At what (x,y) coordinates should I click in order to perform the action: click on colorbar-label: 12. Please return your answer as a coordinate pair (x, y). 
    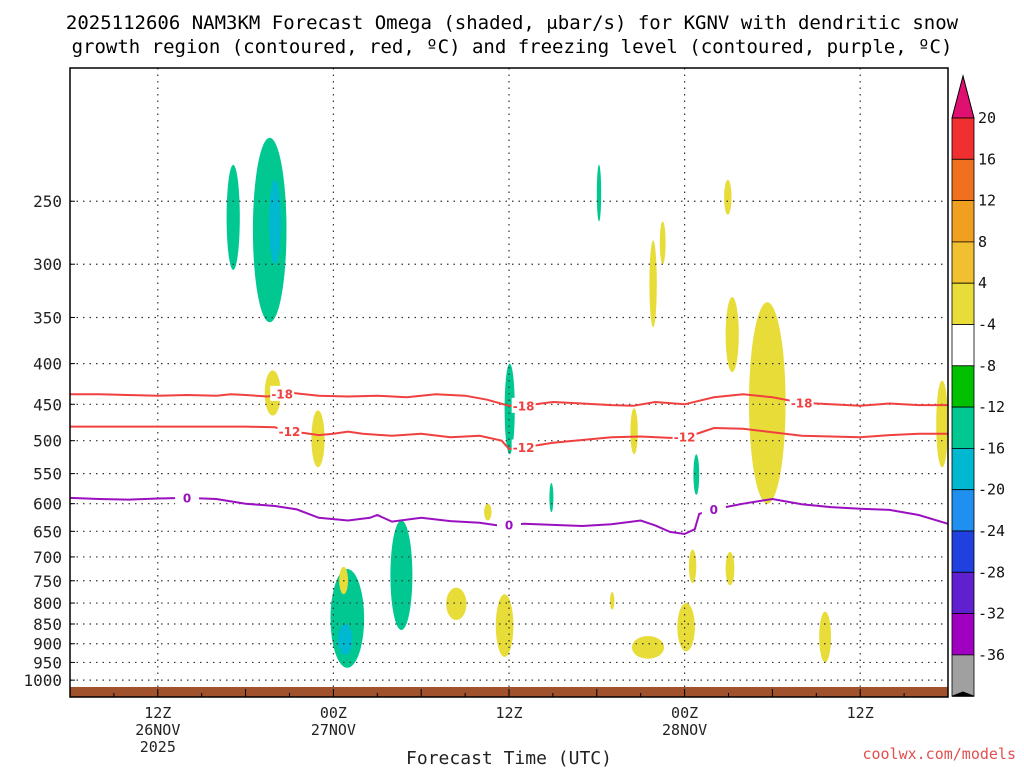
    Looking at the image, I should click on (987, 201).